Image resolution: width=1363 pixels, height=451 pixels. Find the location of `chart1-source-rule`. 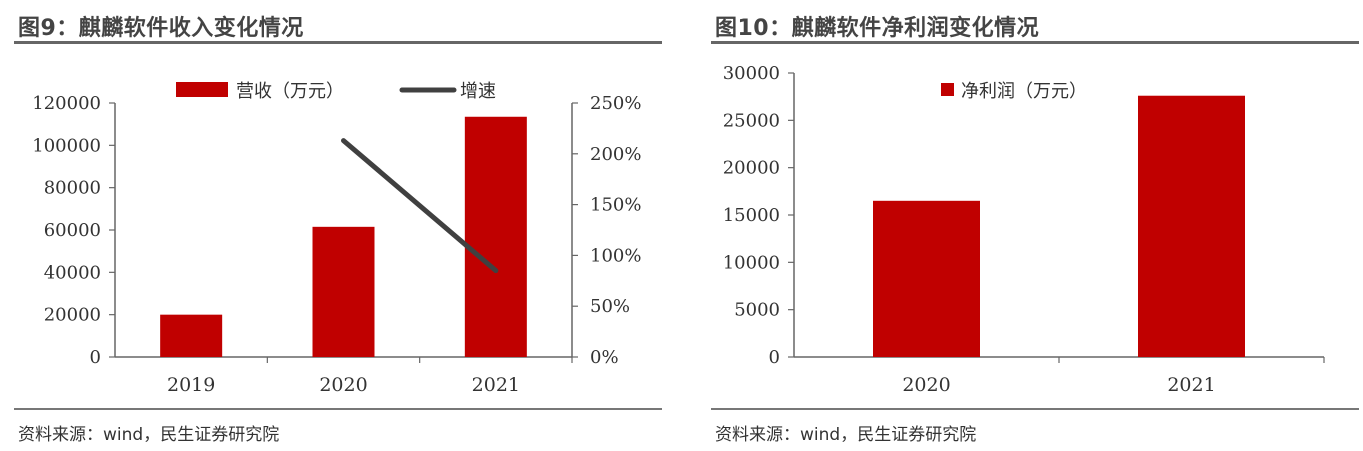

chart1-source-rule is located at coordinates (338, 409).